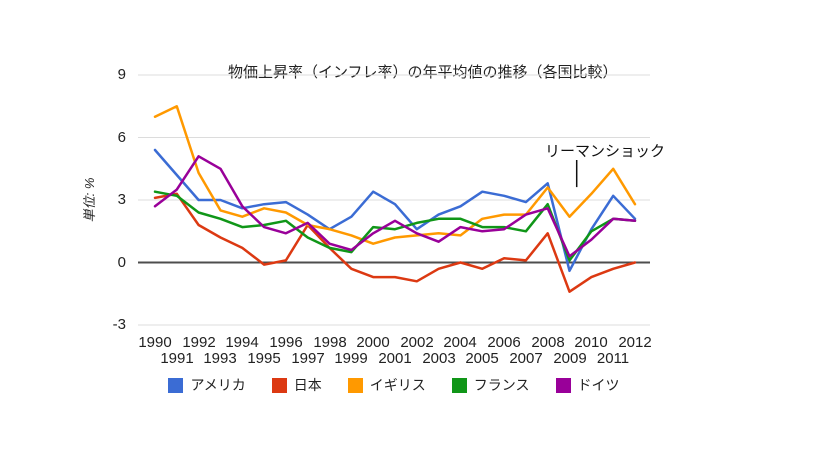  I want to click on y-tick-label: -3, so click(119, 324).